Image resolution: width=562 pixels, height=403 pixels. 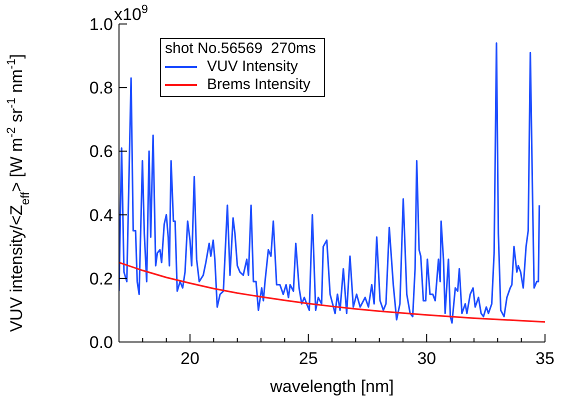 I want to click on y-tick-label: 0.4, so click(x=101, y=215).